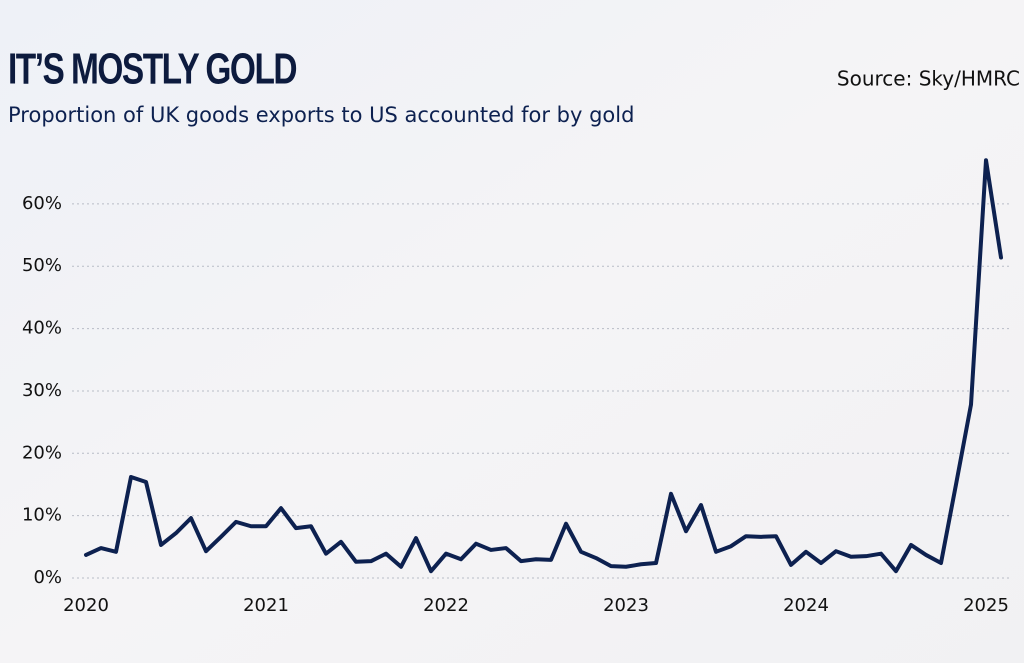 The height and width of the screenshot is (663, 1024). Describe the element at coordinates (42, 452) in the screenshot. I see `y-tick-label: 20%` at that location.